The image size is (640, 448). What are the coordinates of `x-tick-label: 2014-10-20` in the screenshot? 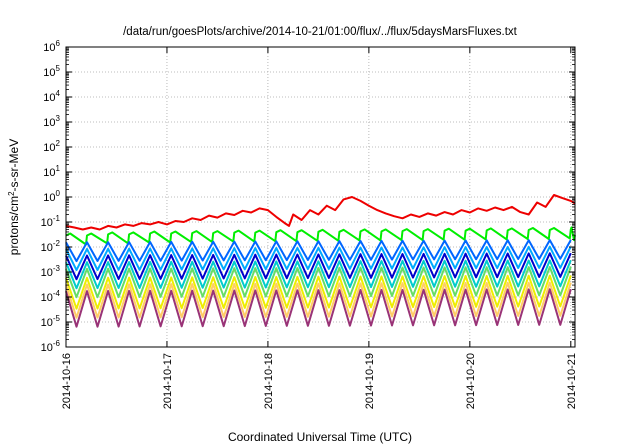 It's located at (471, 381).